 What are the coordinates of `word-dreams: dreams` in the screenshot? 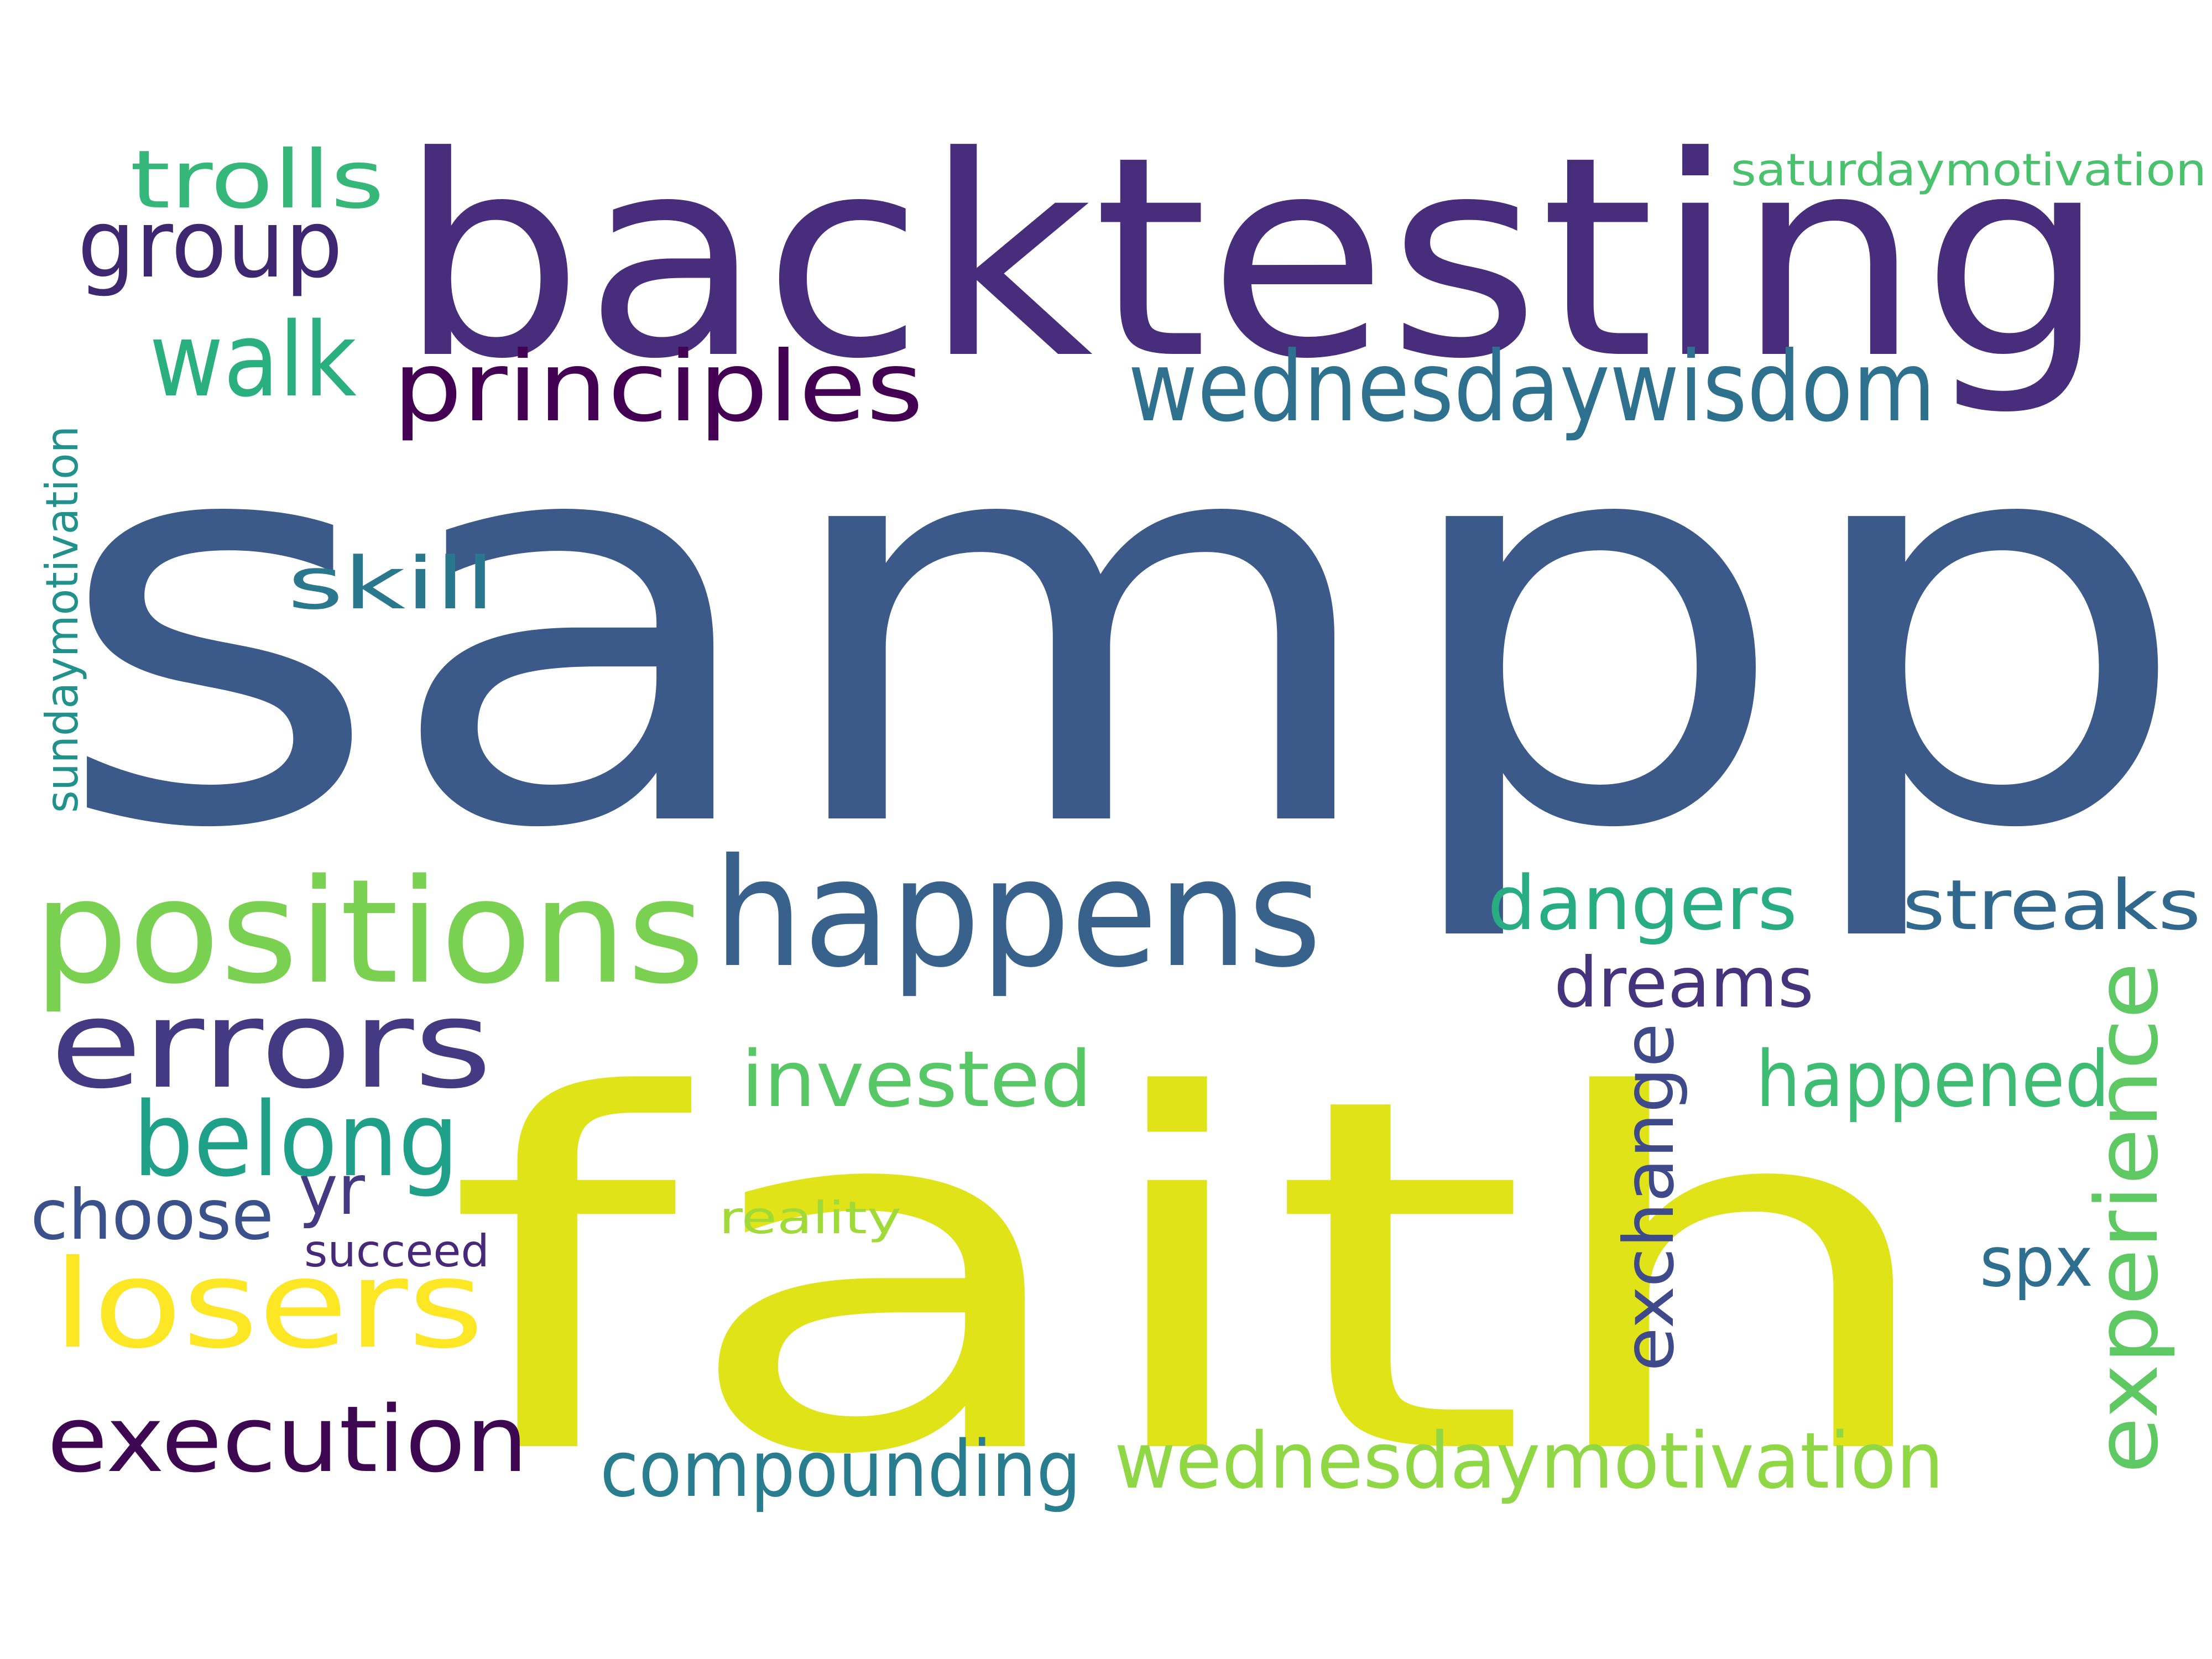 It's located at (1684, 983).